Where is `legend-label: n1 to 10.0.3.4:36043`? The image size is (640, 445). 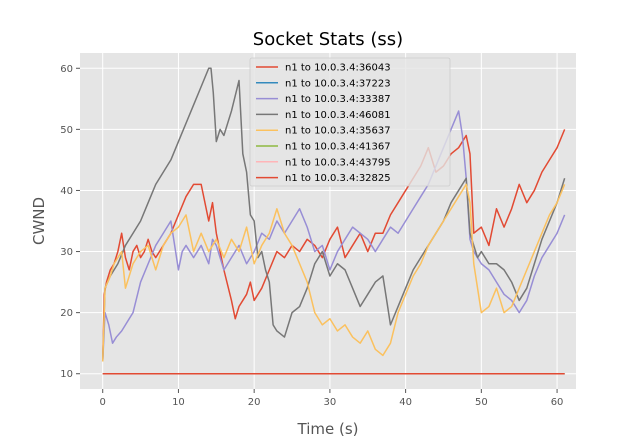 legend-label: n1 to 10.0.3.4:36043 is located at coordinates (338, 68).